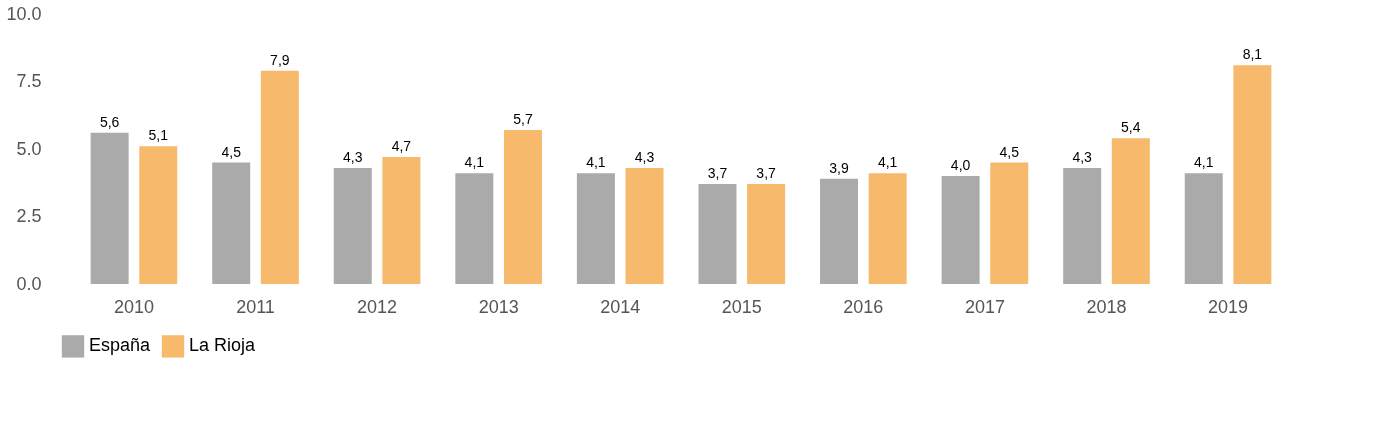 The height and width of the screenshot is (435, 1377). What do you see at coordinates (158, 135) in the screenshot?
I see `data-label: 5,1` at bounding box center [158, 135].